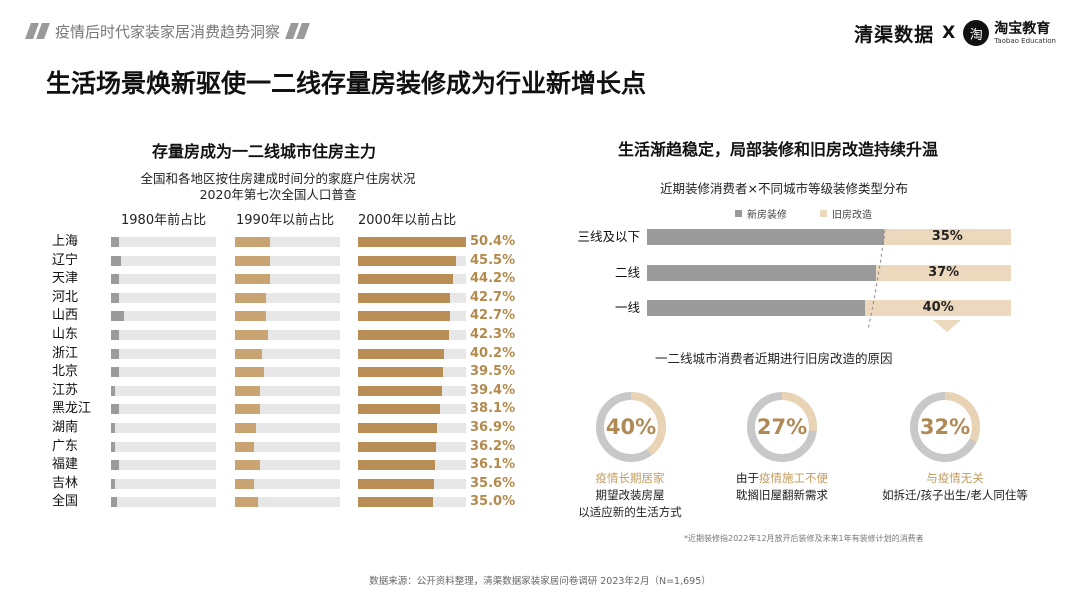 The width and height of the screenshot is (1080, 608). I want to click on stripe-decoration, so click(43, 31).